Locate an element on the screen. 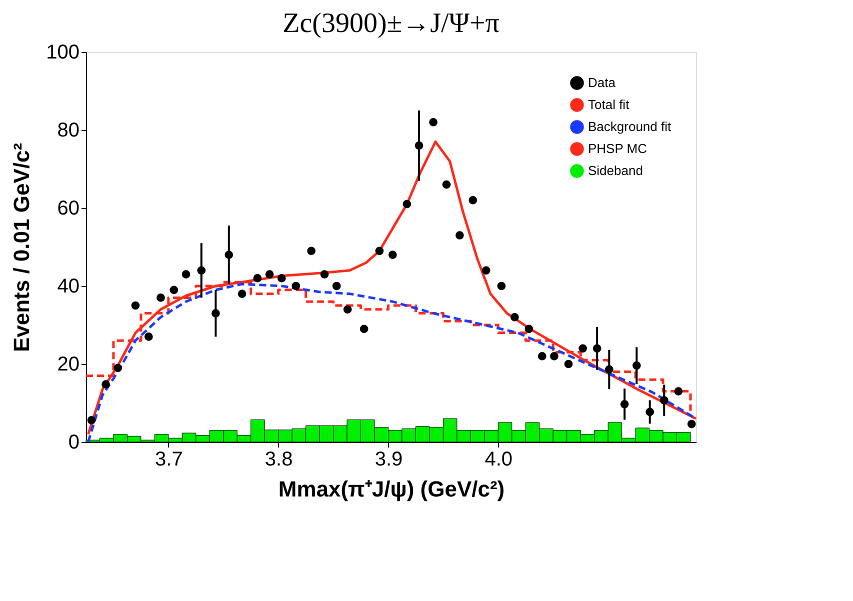  y-tick-label: 40 is located at coordinates (68, 287).